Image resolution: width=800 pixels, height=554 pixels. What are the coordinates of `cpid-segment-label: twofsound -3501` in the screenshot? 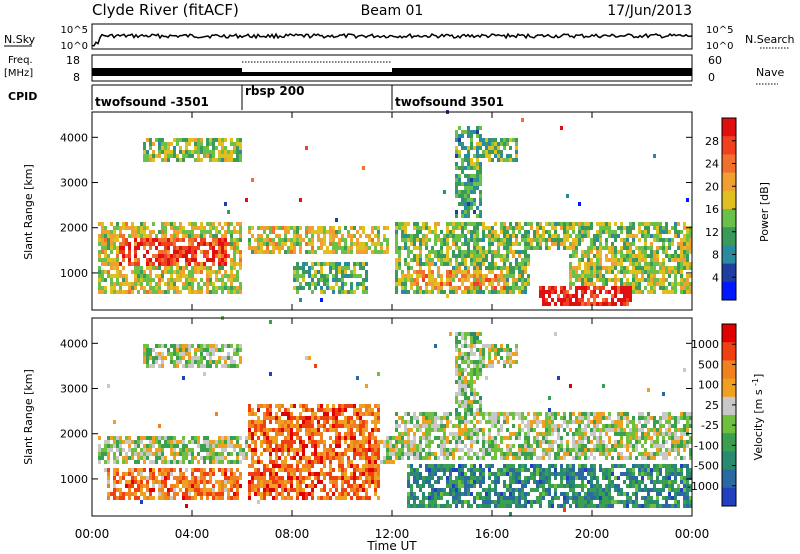 It's located at (152, 102).